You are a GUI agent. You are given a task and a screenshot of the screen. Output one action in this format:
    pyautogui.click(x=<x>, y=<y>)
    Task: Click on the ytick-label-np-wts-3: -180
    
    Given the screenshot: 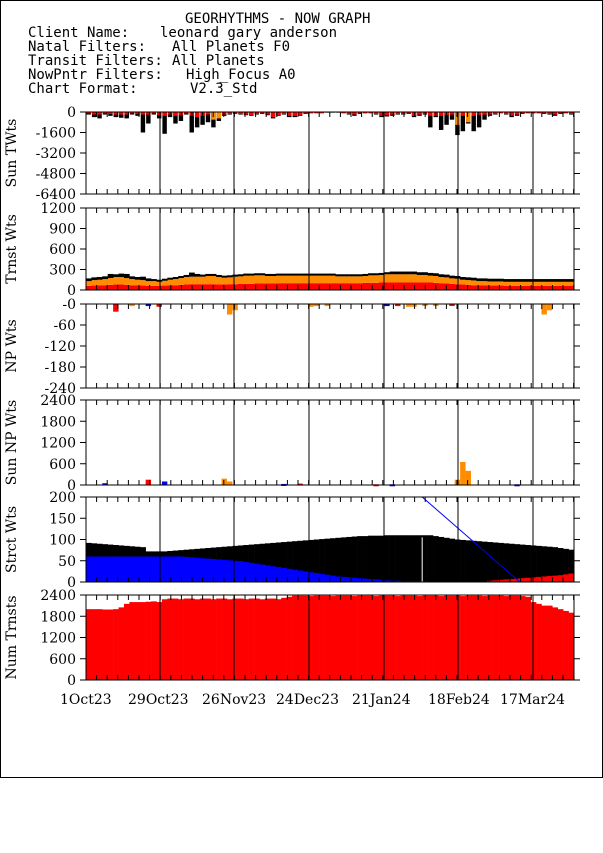 What is the action you would take?
    pyautogui.click(x=60, y=368)
    